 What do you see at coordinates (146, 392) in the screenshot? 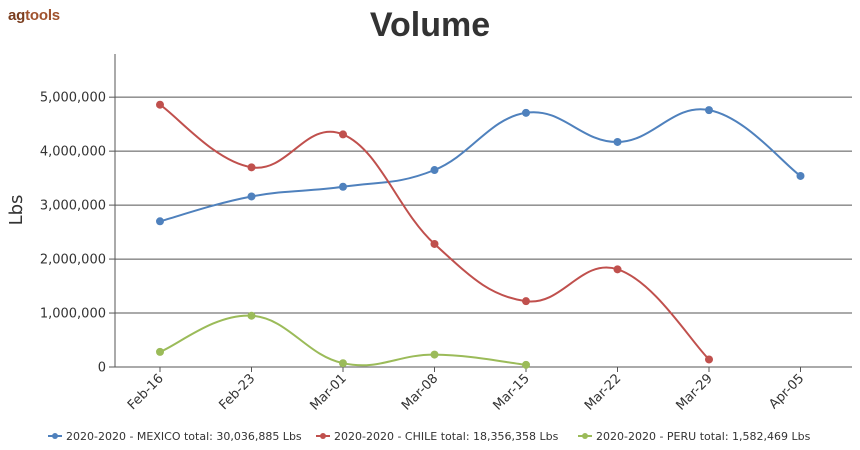
I see `x-tick-label: Feb-16` at bounding box center [146, 392].